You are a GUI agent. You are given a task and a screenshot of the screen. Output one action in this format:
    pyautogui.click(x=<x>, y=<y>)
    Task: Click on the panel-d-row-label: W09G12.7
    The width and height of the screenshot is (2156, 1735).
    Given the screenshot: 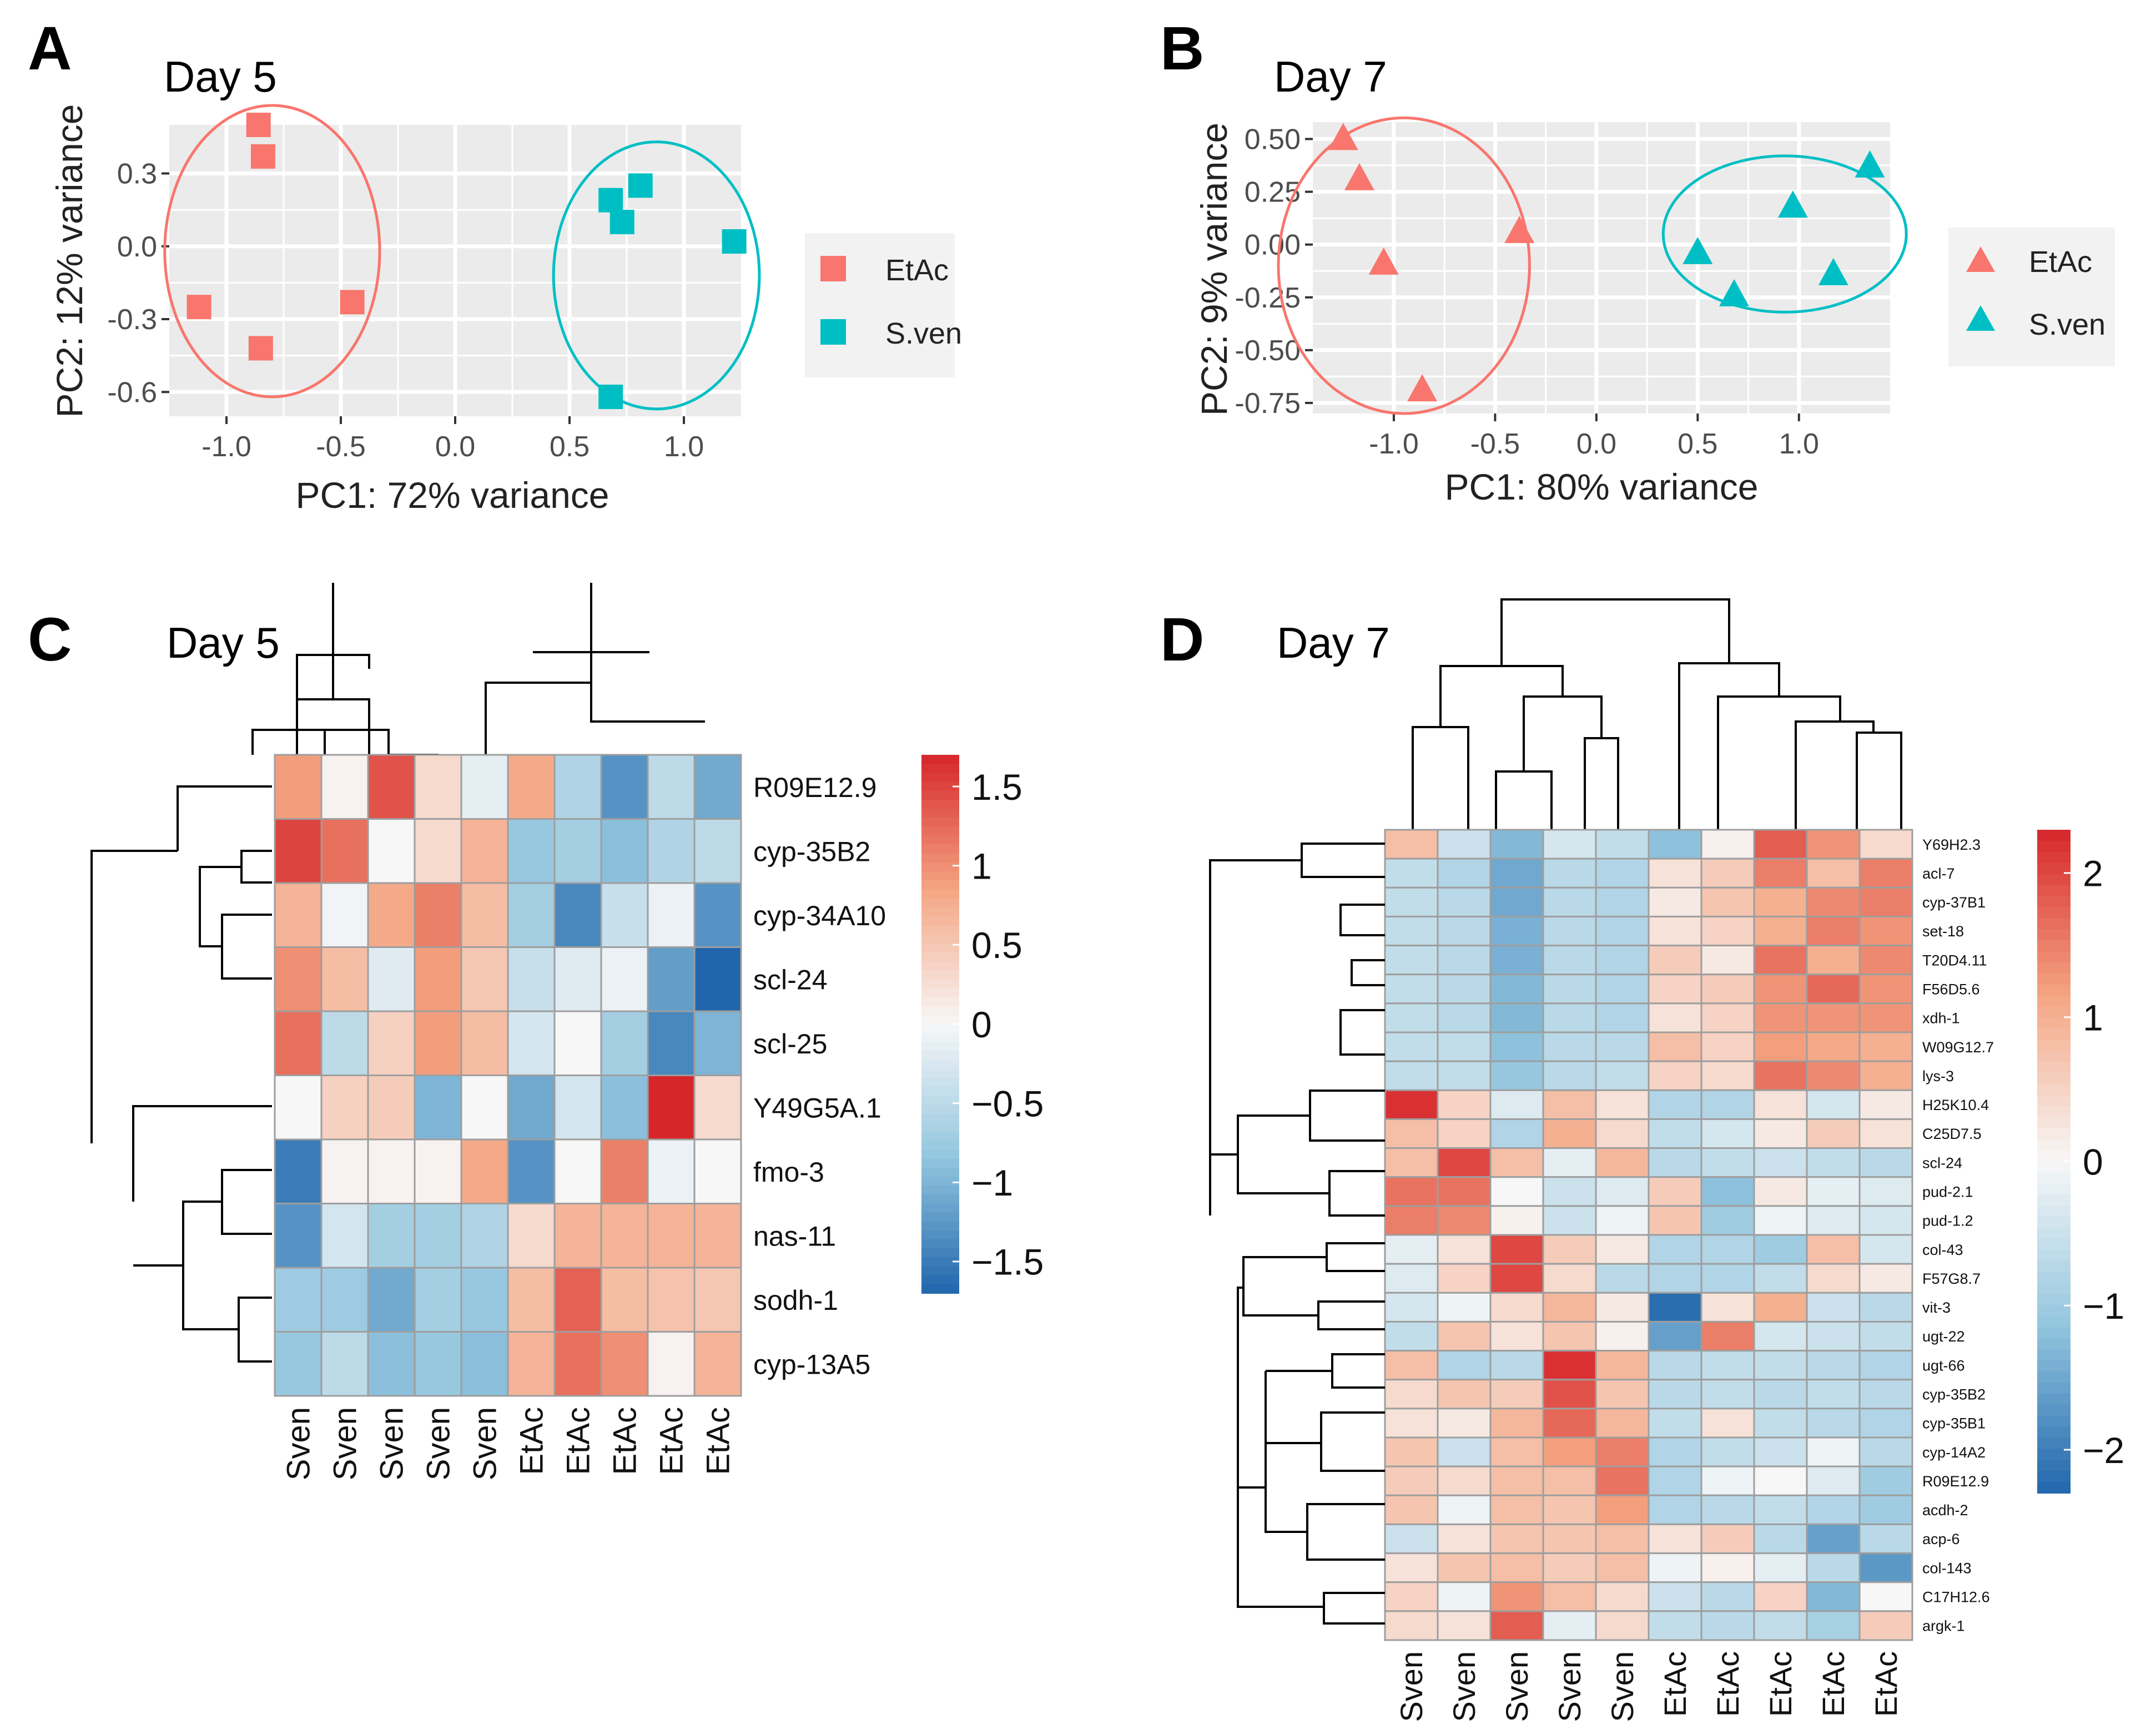 What is the action you would take?
    pyautogui.click(x=1958, y=1047)
    